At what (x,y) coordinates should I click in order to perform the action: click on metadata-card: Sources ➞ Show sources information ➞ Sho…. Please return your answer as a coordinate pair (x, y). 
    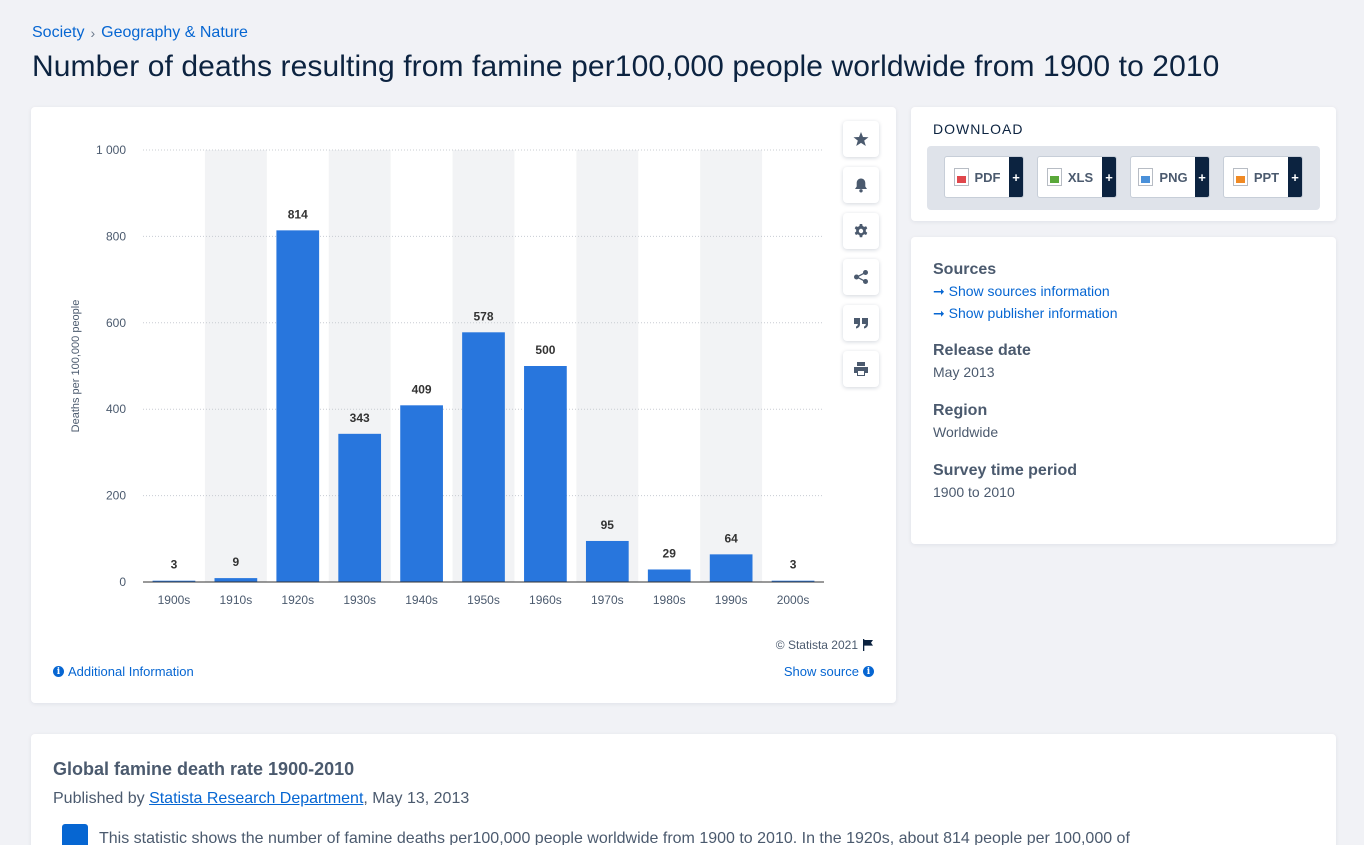
    Looking at the image, I should click on (1123, 390).